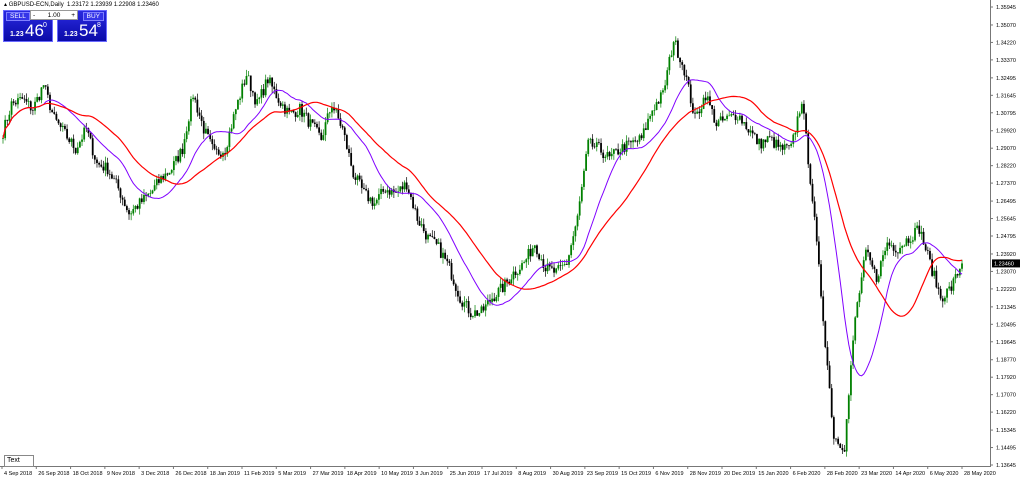 The height and width of the screenshot is (479, 1024). Describe the element at coordinates (88, 474) in the screenshot. I see `x-tick-label: 18 Oct 2018` at that location.